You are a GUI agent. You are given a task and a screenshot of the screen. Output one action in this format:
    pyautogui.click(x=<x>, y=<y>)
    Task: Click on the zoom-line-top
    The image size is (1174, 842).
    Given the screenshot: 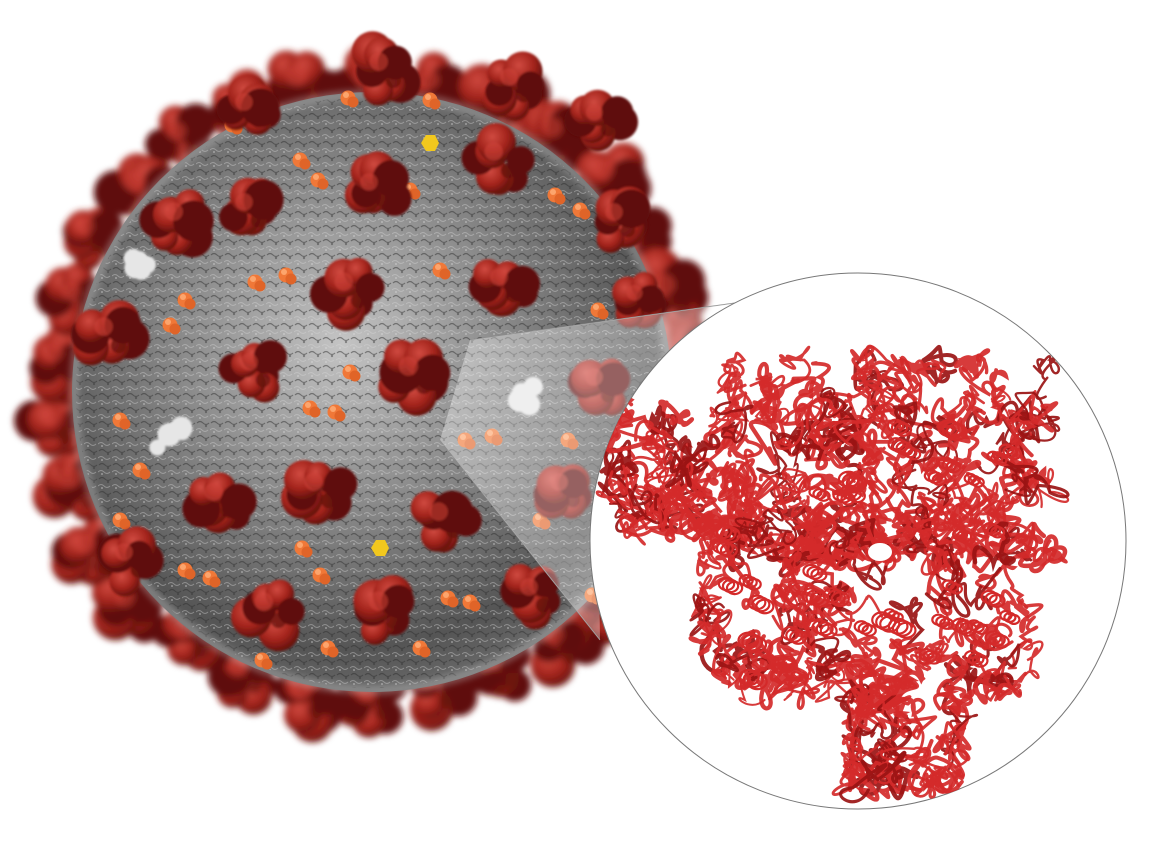 What is the action you would take?
    pyautogui.click(x=602, y=321)
    